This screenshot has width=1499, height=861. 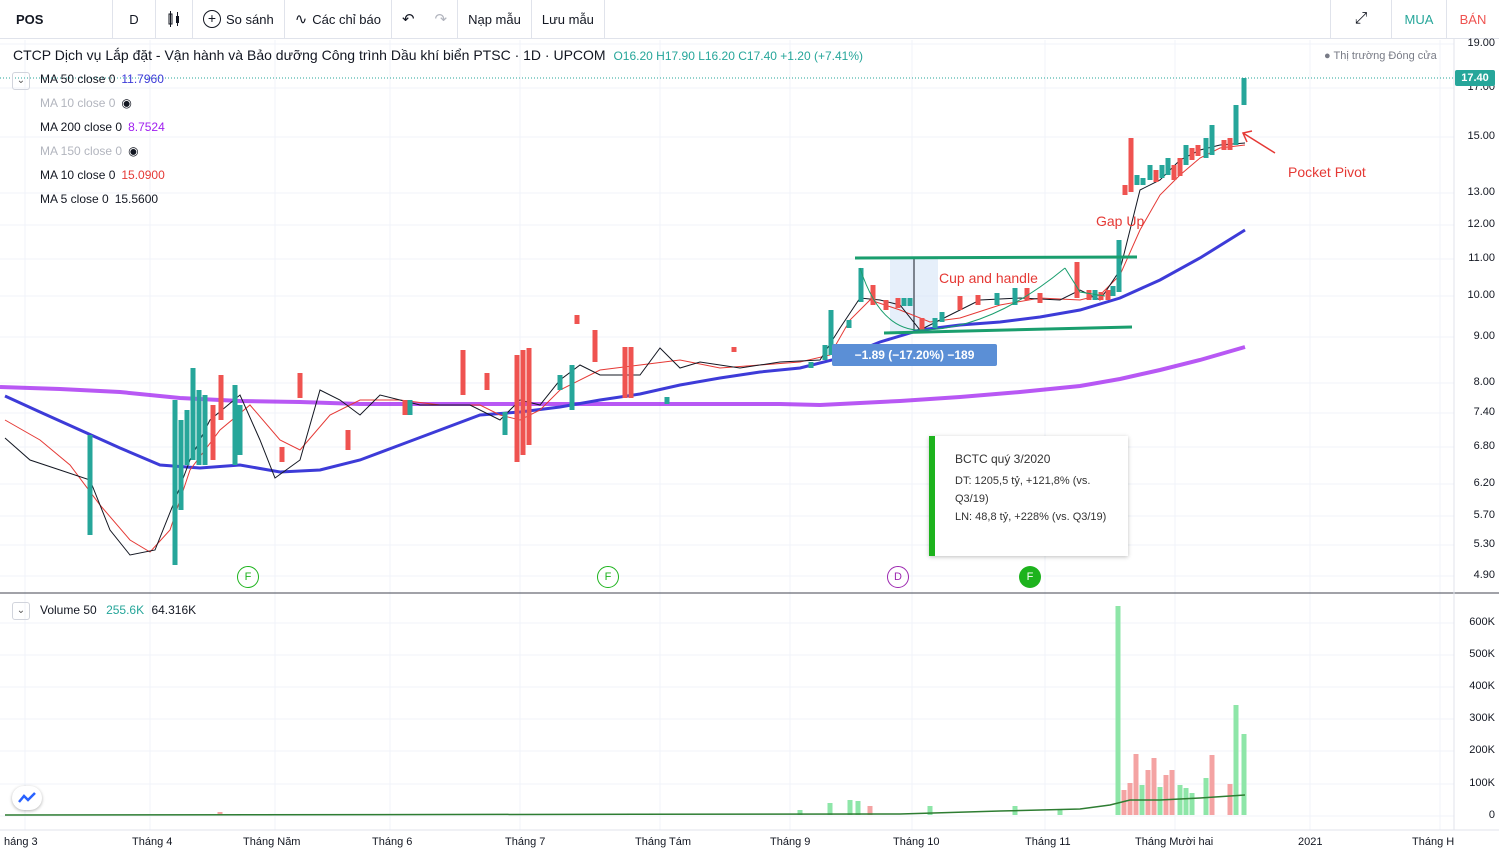 I want to click on indicators-button: ∿ Các chỉ báo, so click(x=338, y=19).